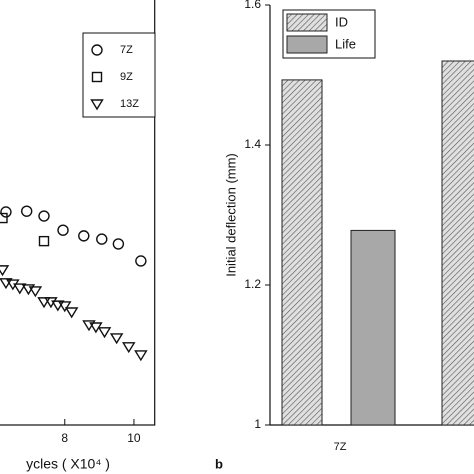  I want to click on x-tick-label: 8, so click(64, 438).